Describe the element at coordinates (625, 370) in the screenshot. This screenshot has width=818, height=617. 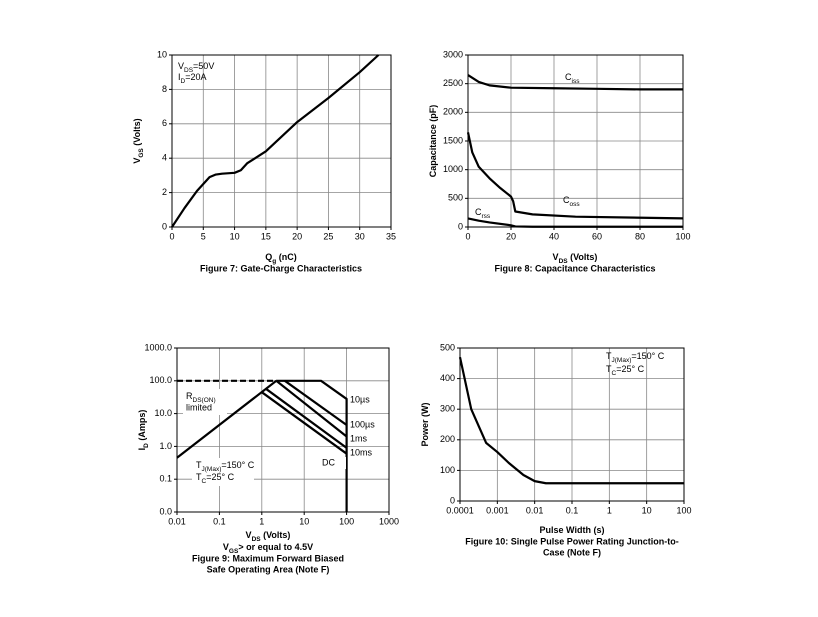
I see `annotation: TC=25° C` at that location.